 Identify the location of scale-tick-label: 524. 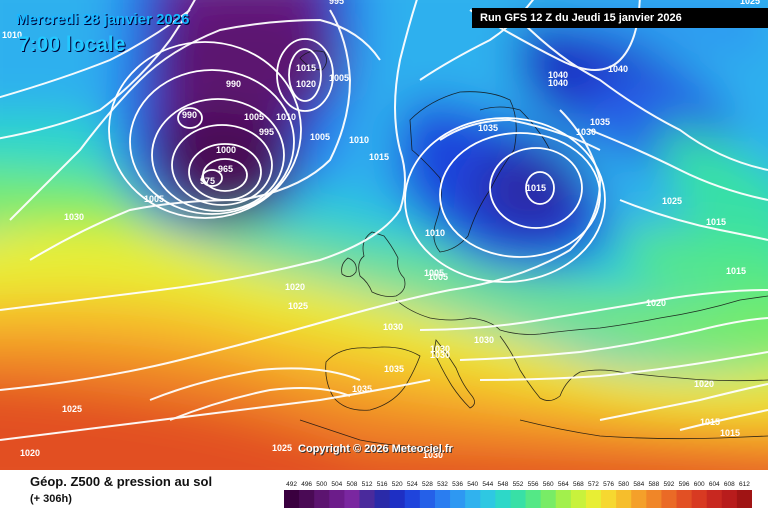
(412, 484).